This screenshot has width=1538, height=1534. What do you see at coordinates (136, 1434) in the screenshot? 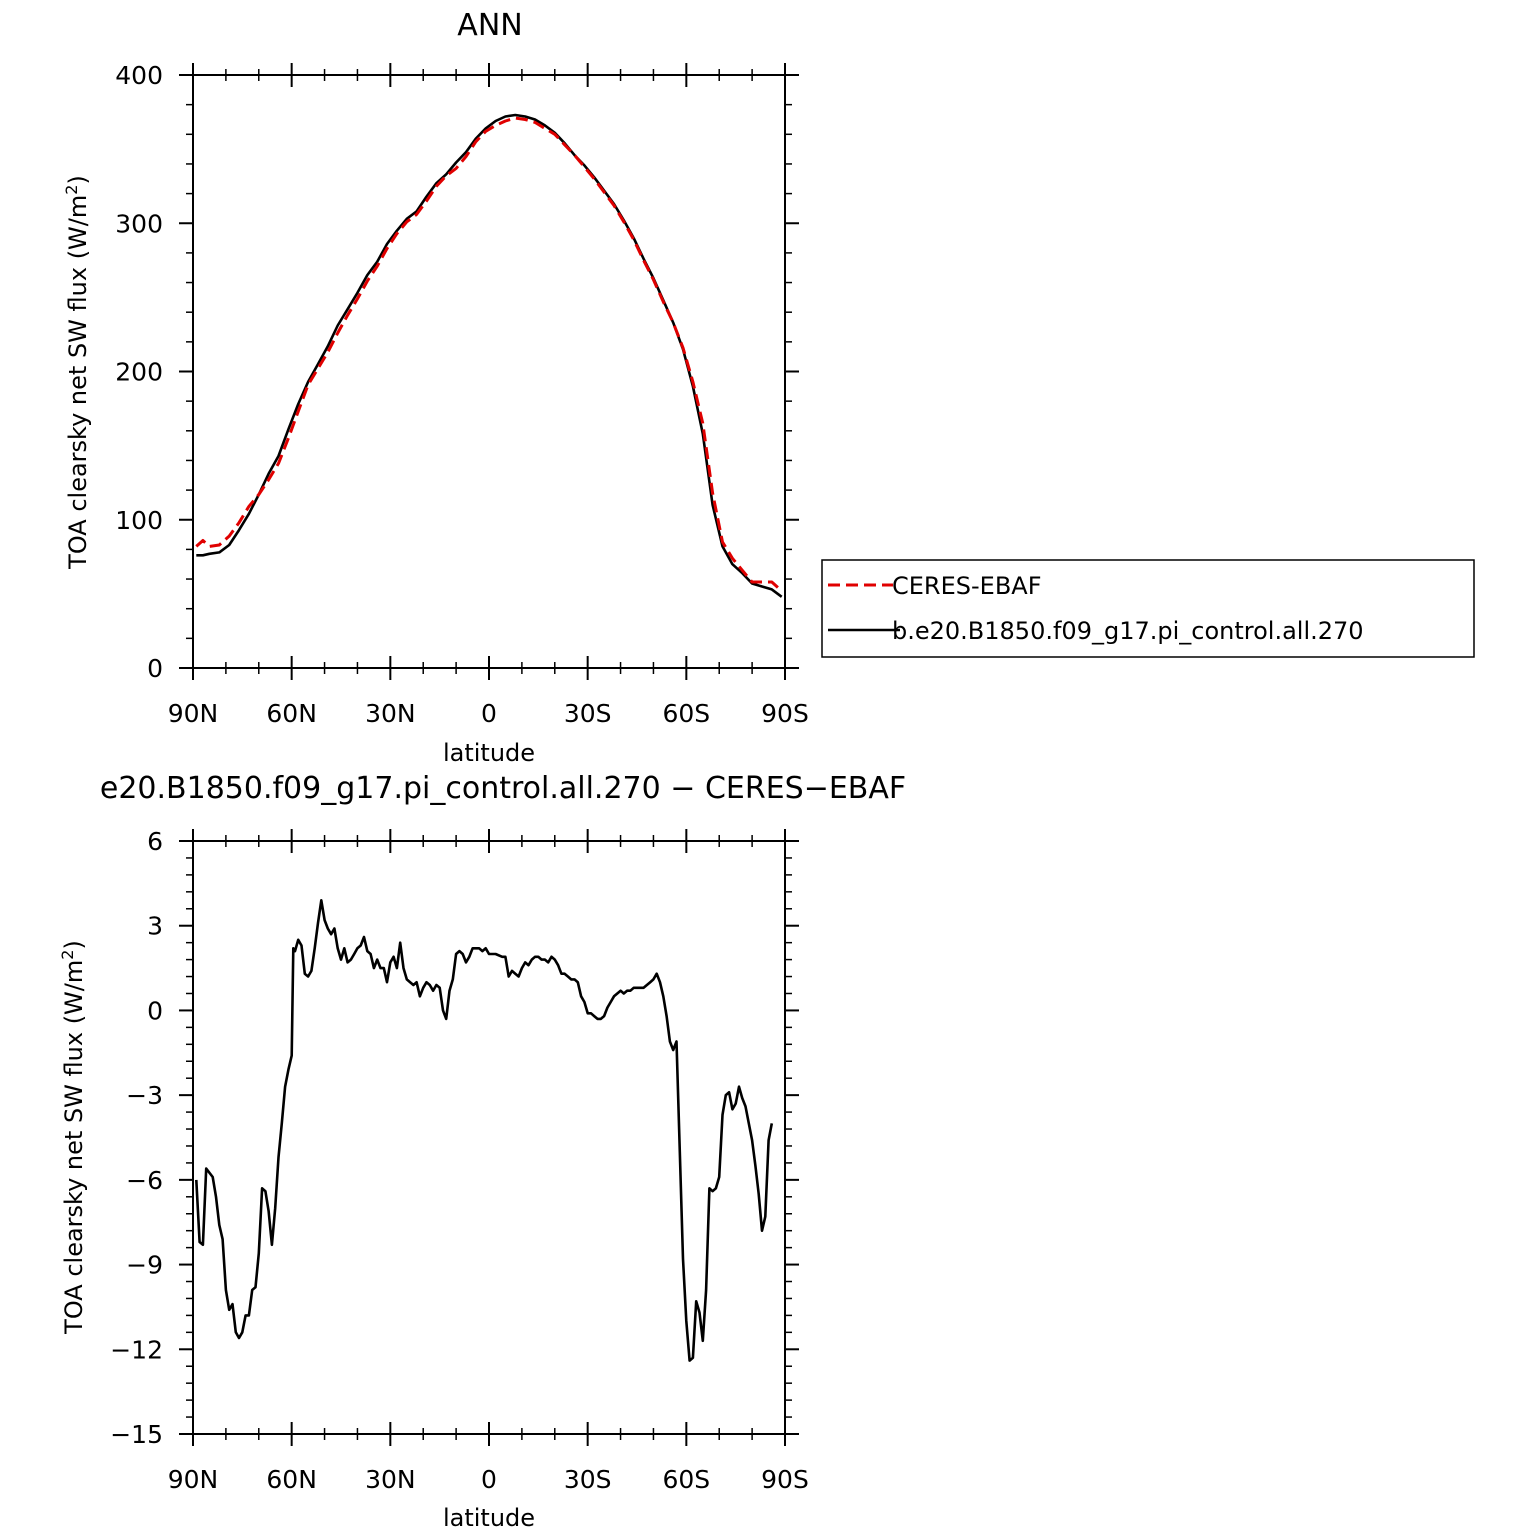
I see `y-tick-label: −15` at bounding box center [136, 1434].